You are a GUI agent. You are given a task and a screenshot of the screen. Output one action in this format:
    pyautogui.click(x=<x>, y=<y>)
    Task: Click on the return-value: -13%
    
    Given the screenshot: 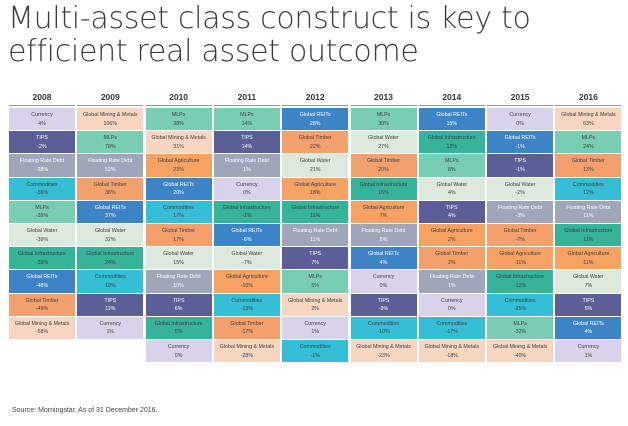 What is the action you would take?
    pyautogui.click(x=247, y=309)
    